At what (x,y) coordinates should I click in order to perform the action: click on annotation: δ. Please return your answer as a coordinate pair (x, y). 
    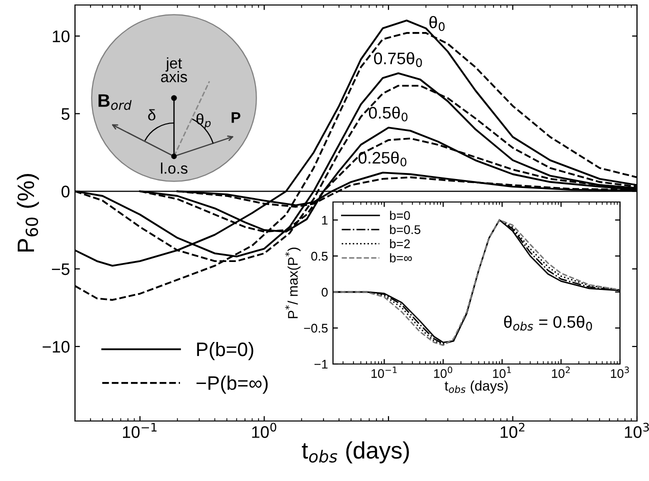
    Looking at the image, I should click on (152, 114).